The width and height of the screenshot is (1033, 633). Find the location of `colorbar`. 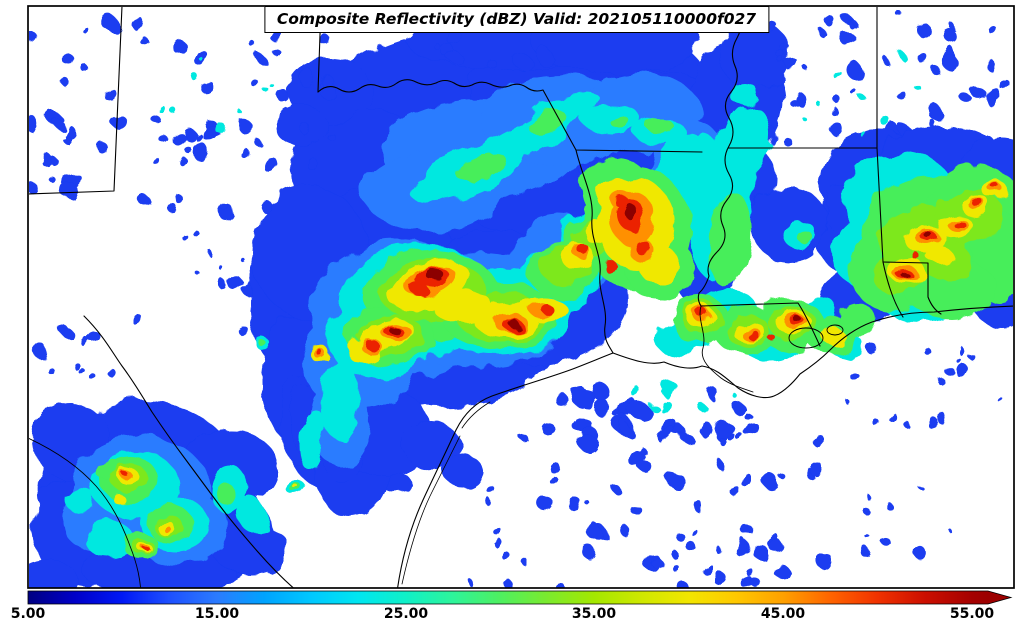

colorbar is located at coordinates (520, 597).